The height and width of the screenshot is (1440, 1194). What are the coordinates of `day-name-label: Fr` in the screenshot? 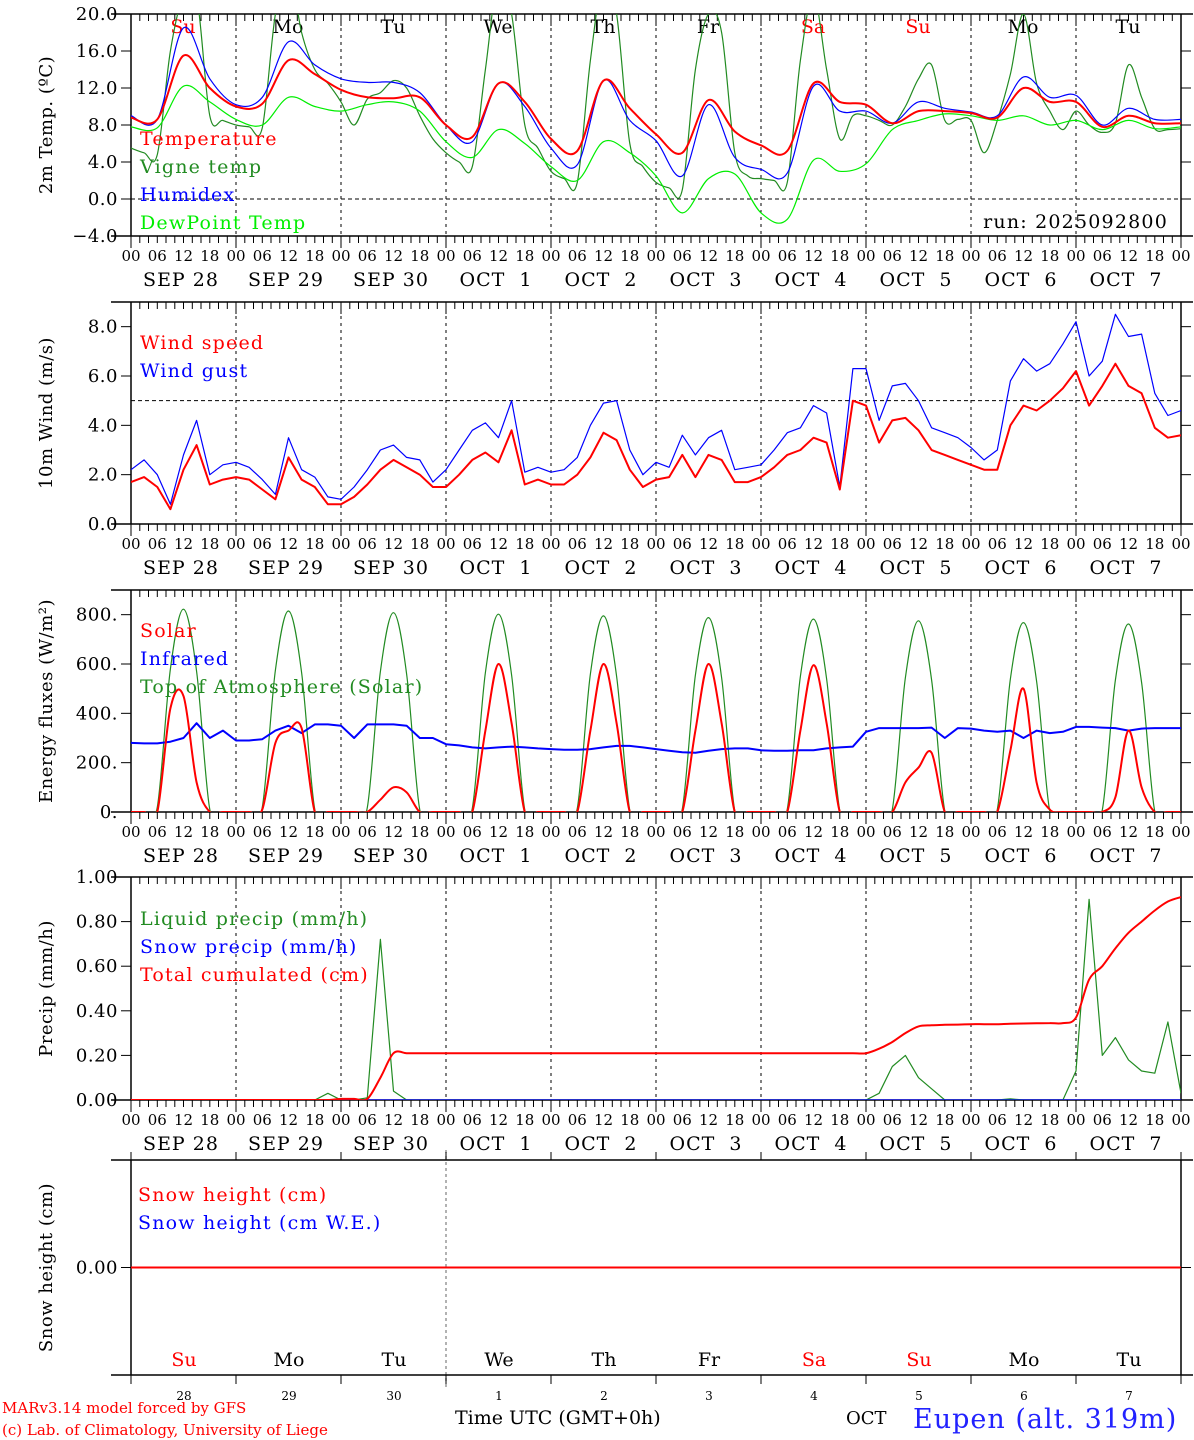 It's located at (709, 1360).